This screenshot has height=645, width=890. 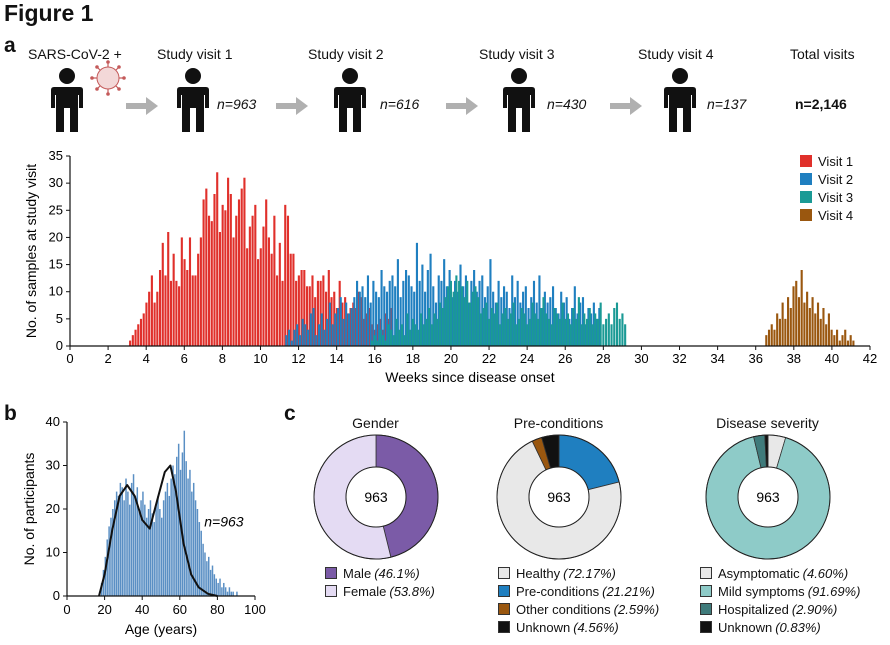 I want to click on y-tick-label: 20, so click(x=53, y=508).